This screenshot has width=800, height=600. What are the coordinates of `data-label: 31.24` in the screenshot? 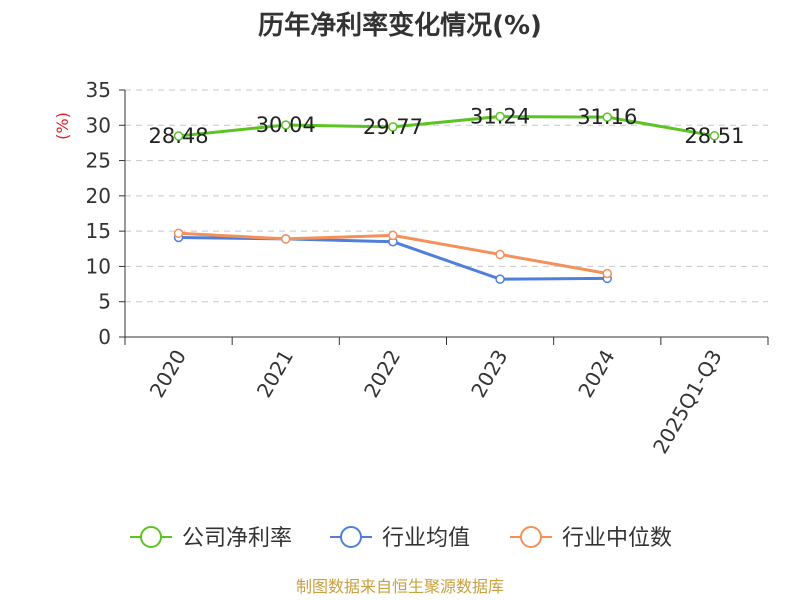 It's located at (500, 117).